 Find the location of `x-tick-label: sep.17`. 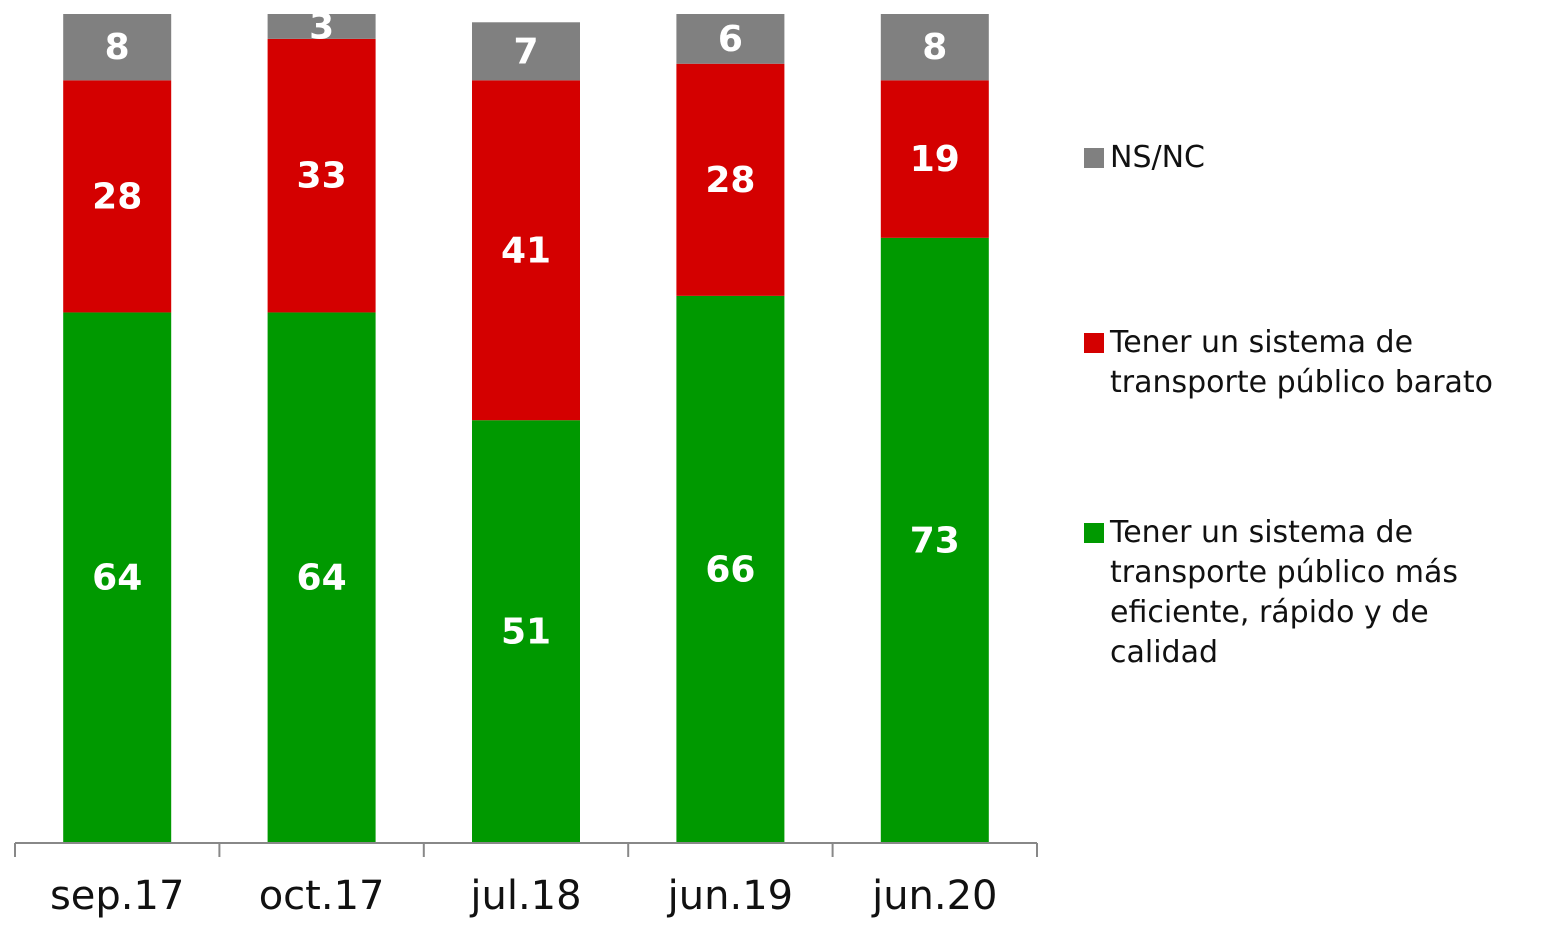

x-tick-label: sep.17 is located at coordinates (117, 896).